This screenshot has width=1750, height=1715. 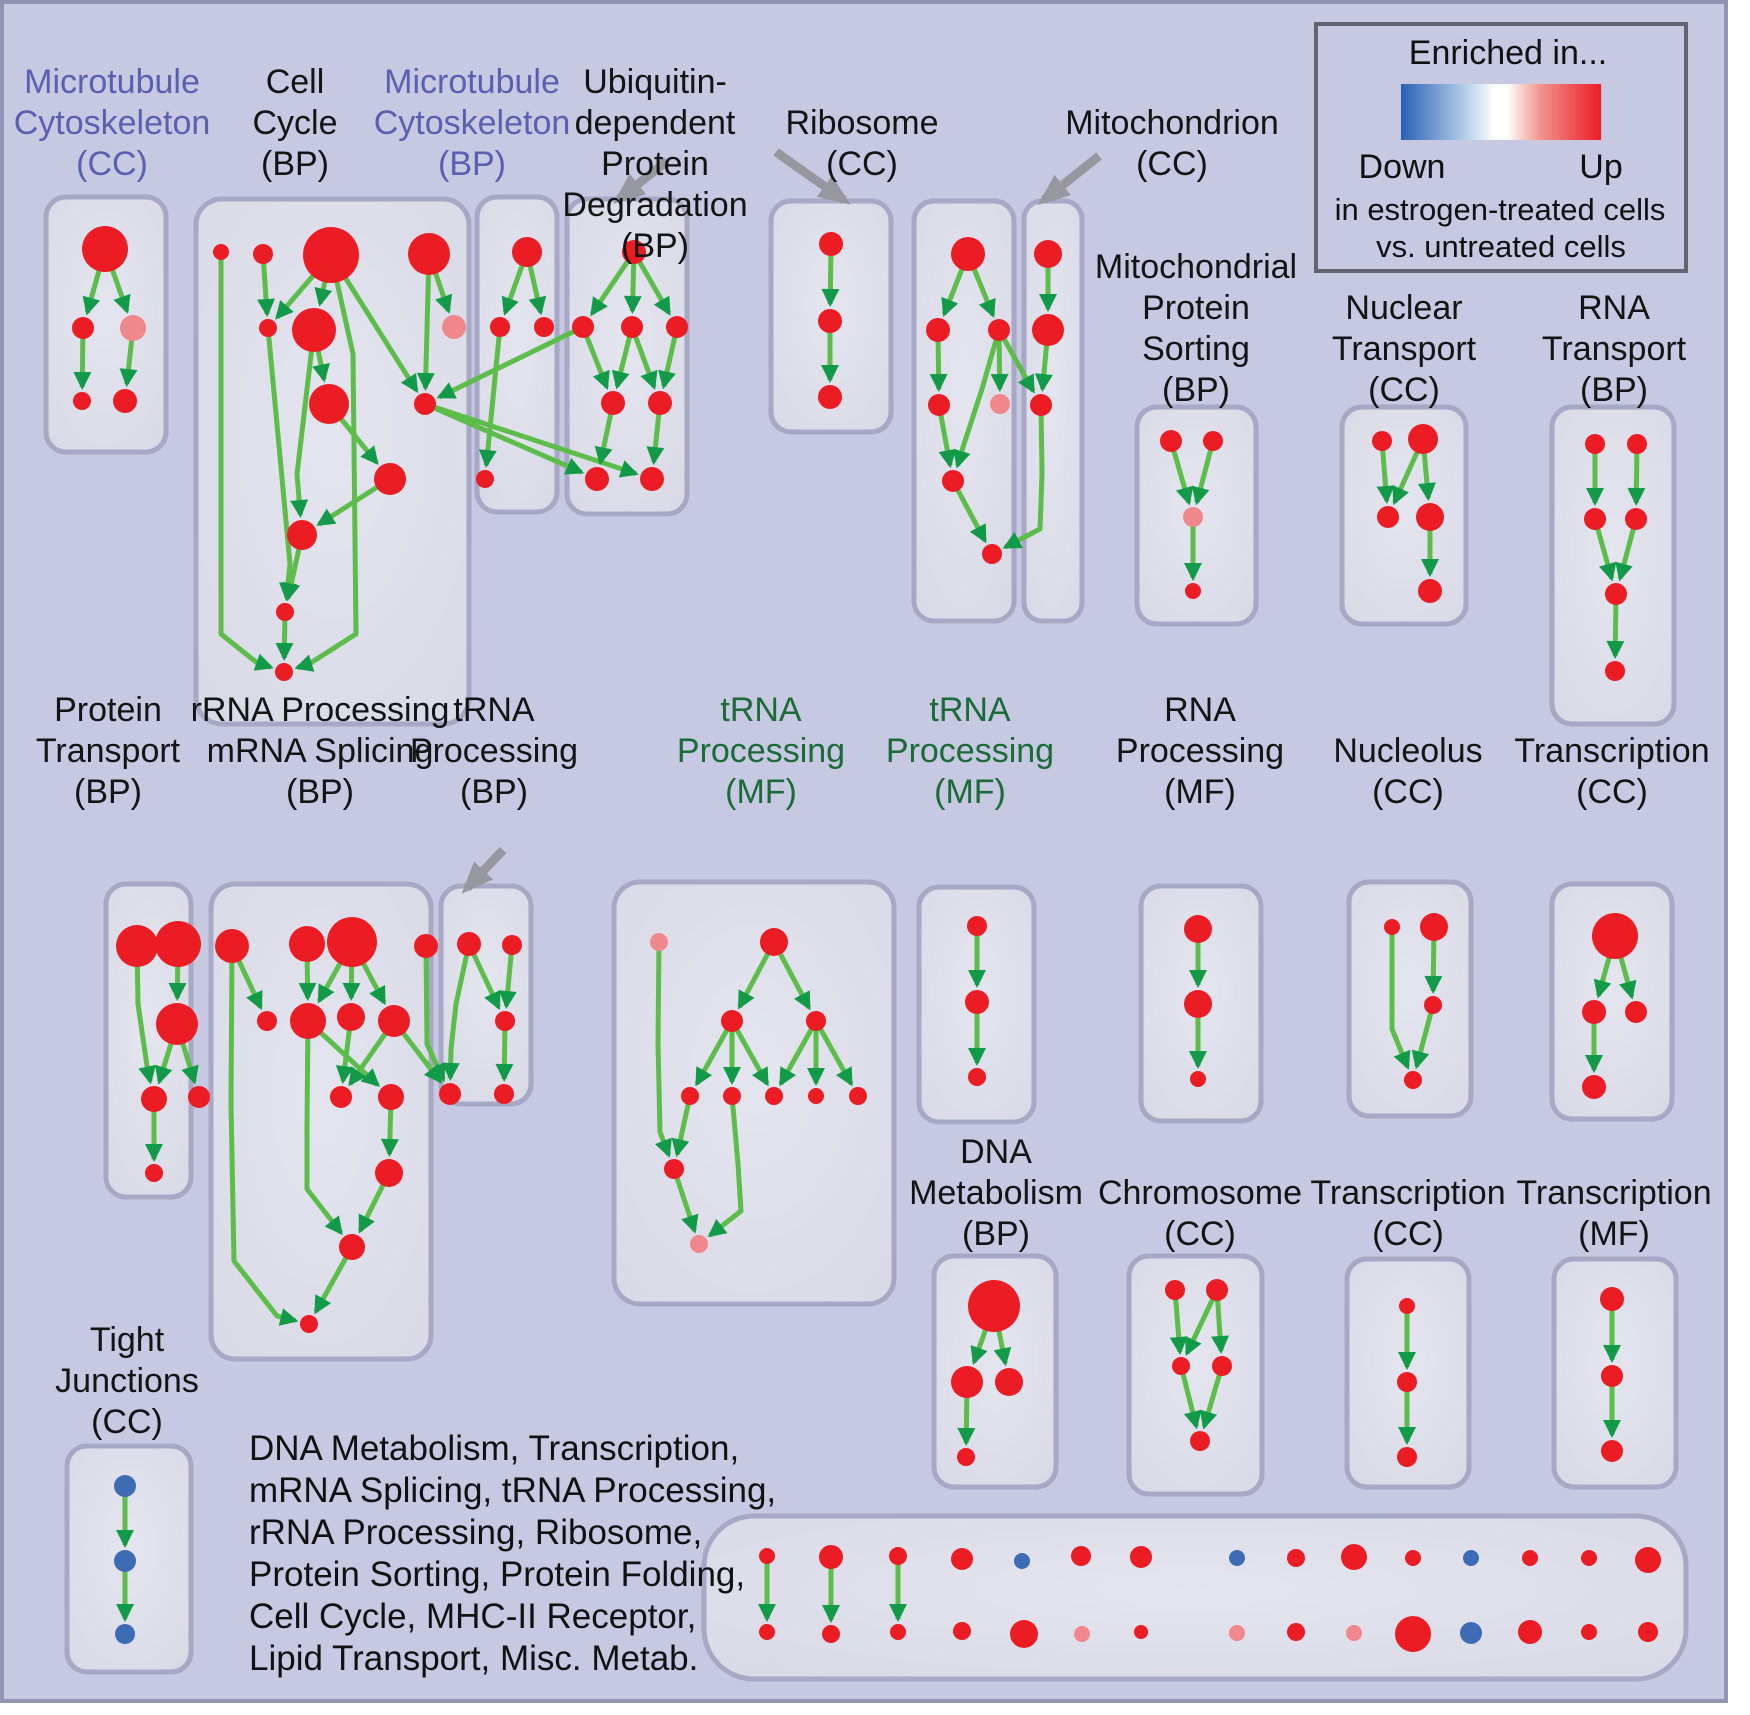 I want to click on go-term-node-X9, so click(x=1296, y=1558).